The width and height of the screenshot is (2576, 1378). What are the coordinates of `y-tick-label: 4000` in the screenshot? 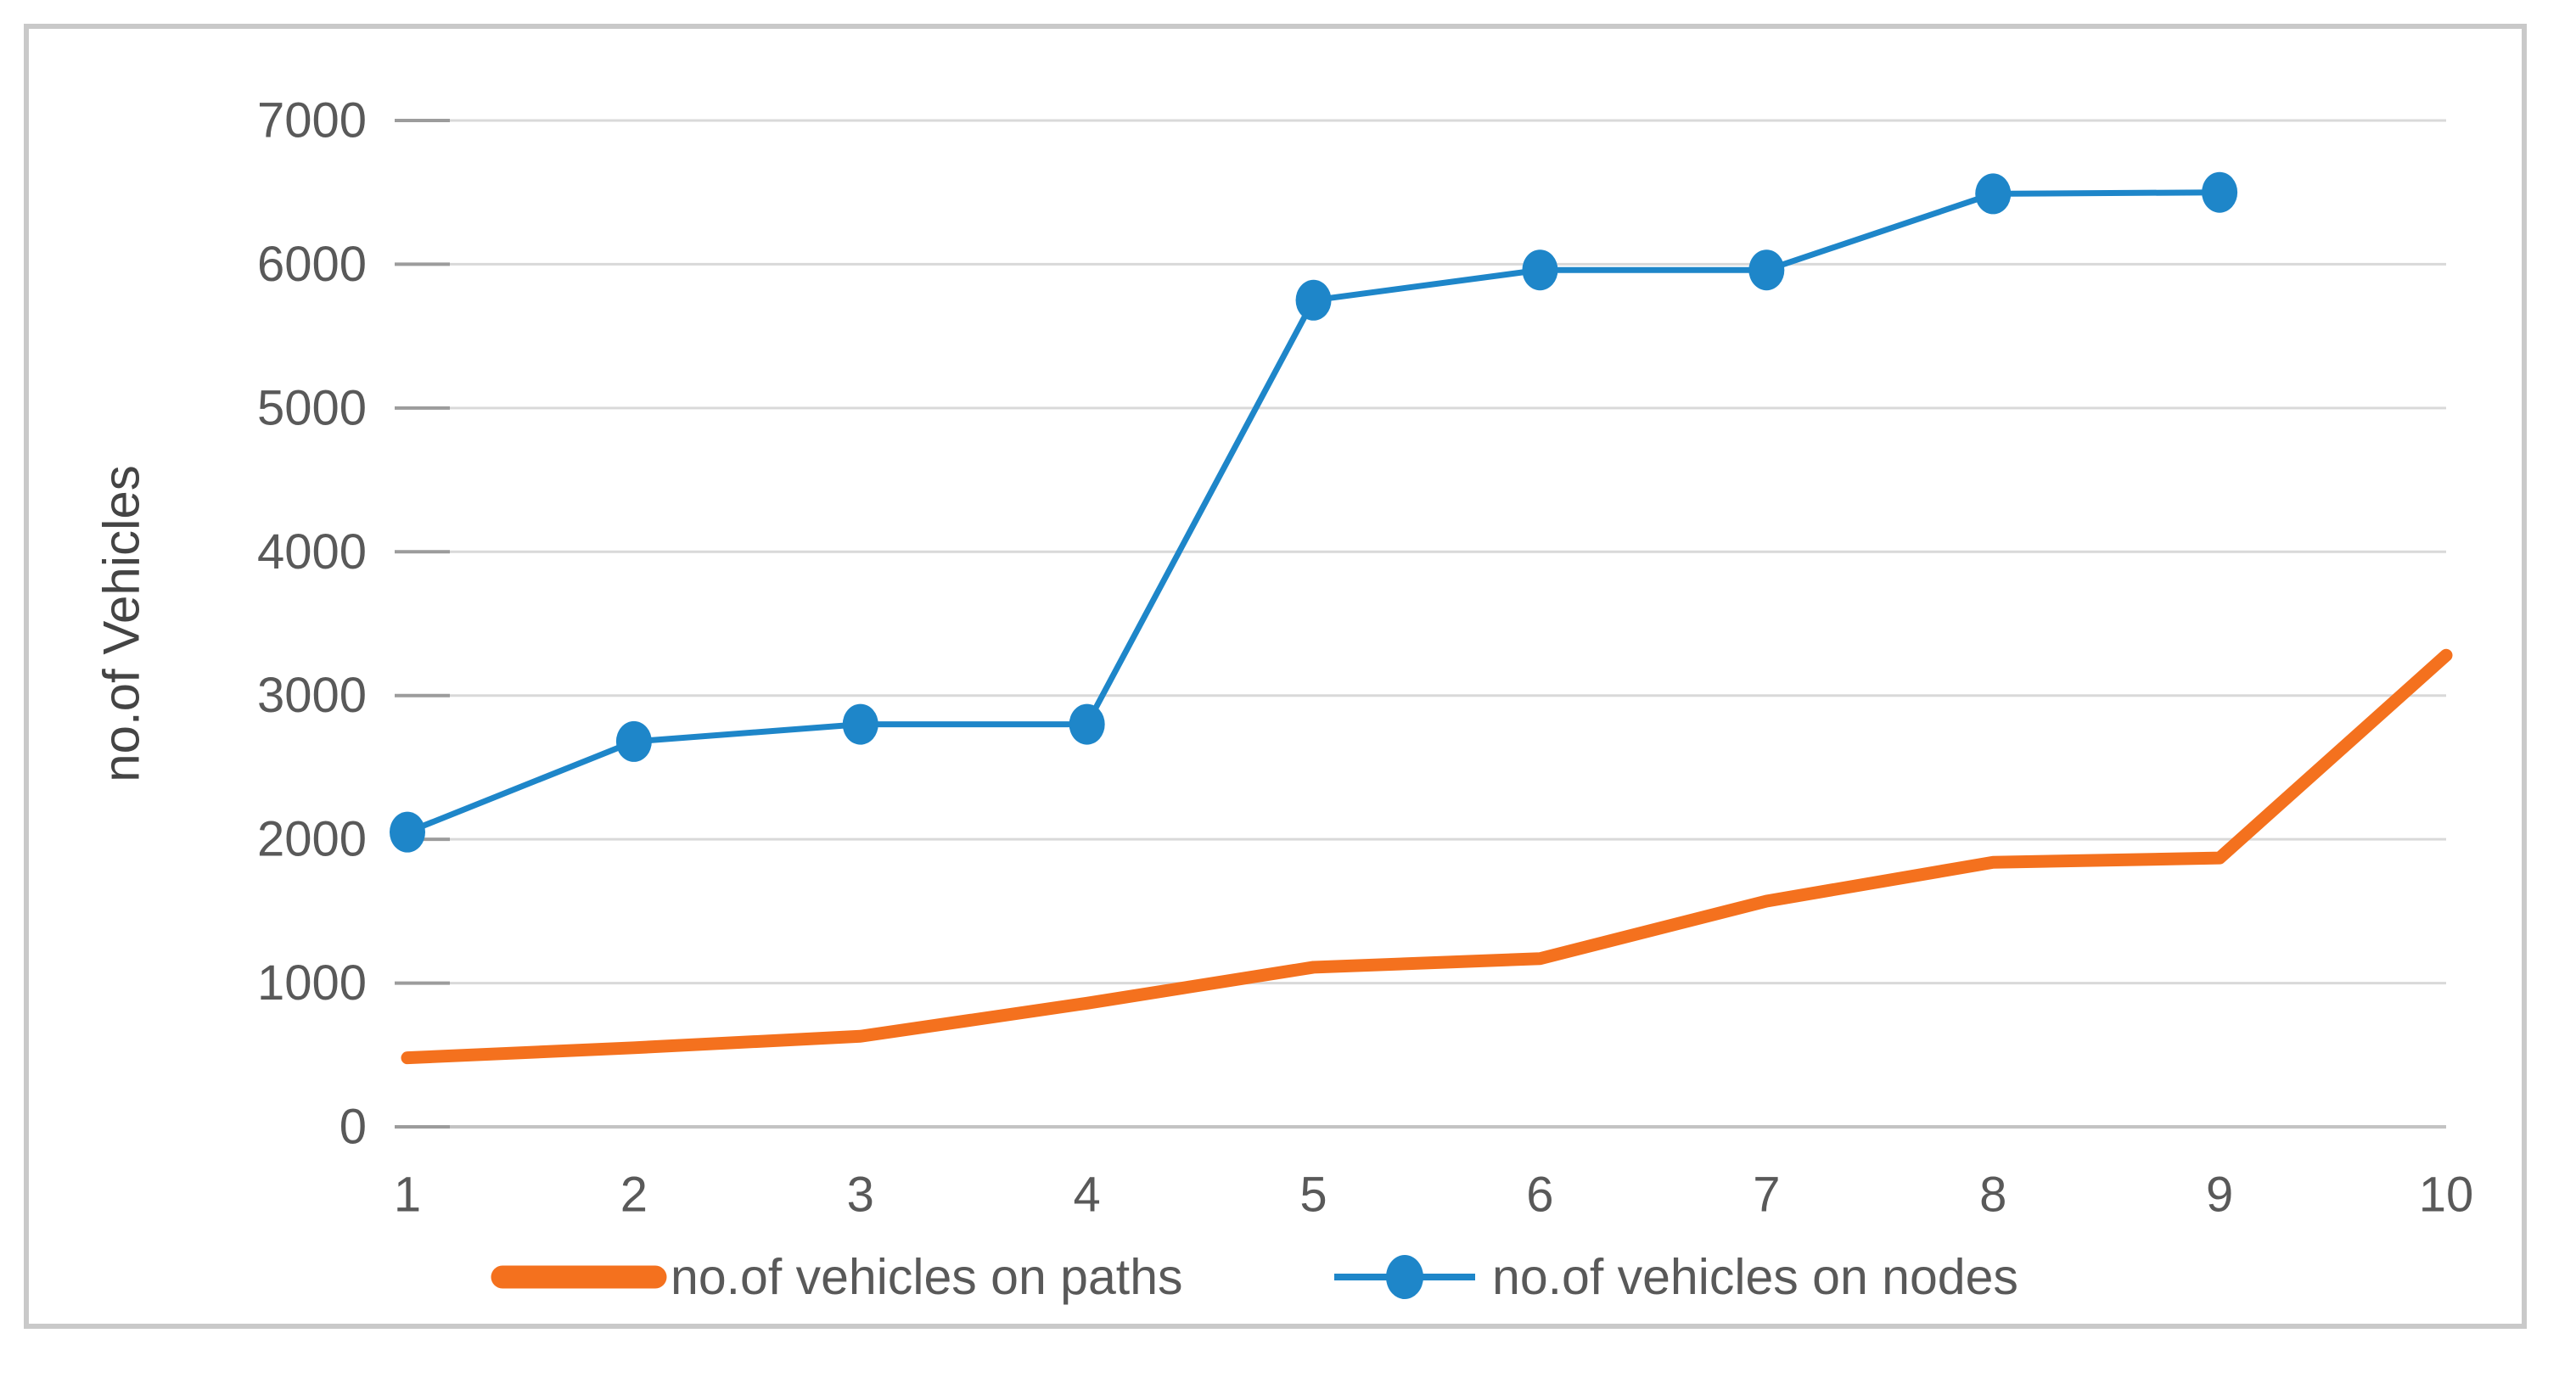 It's located at (312, 552).